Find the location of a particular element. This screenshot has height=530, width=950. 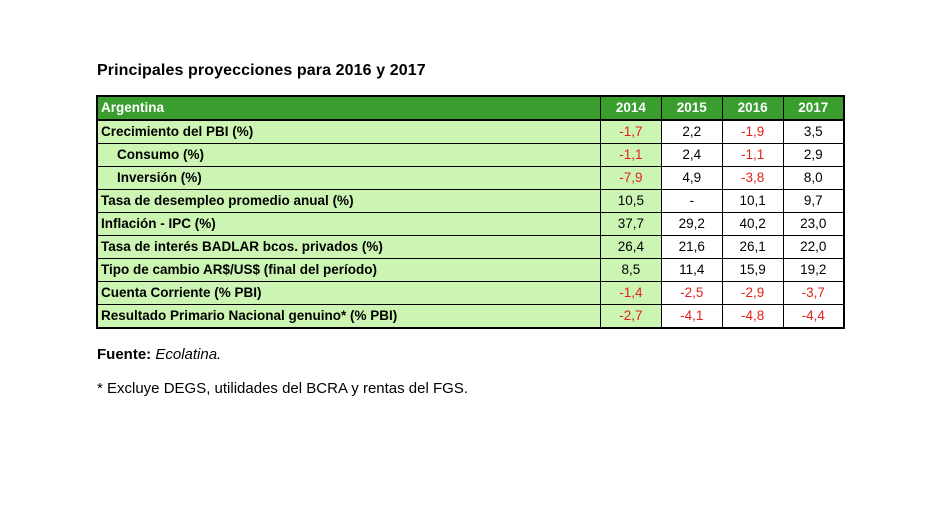

cell-value-2017: 8,0 is located at coordinates (813, 178).